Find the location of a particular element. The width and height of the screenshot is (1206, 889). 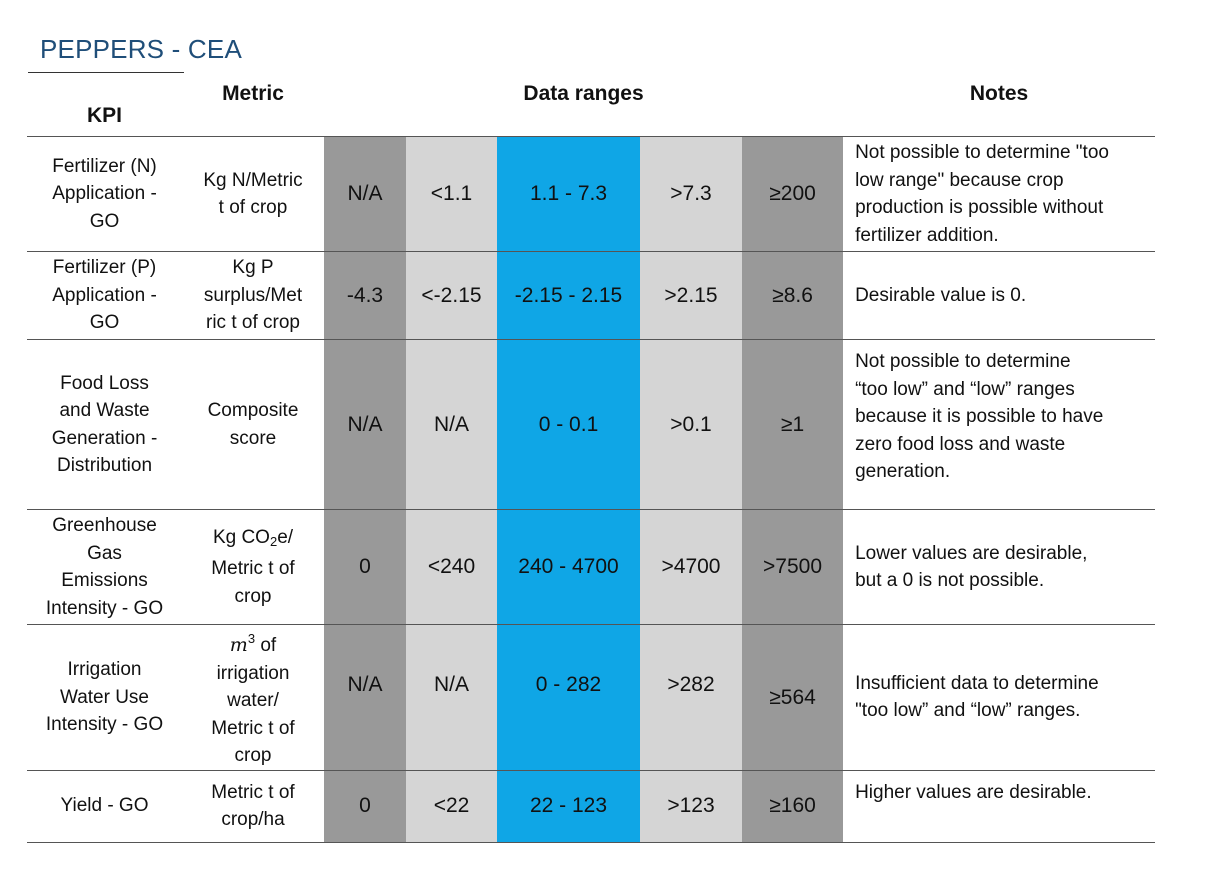

range-too-high: ≥1 is located at coordinates (793, 424).